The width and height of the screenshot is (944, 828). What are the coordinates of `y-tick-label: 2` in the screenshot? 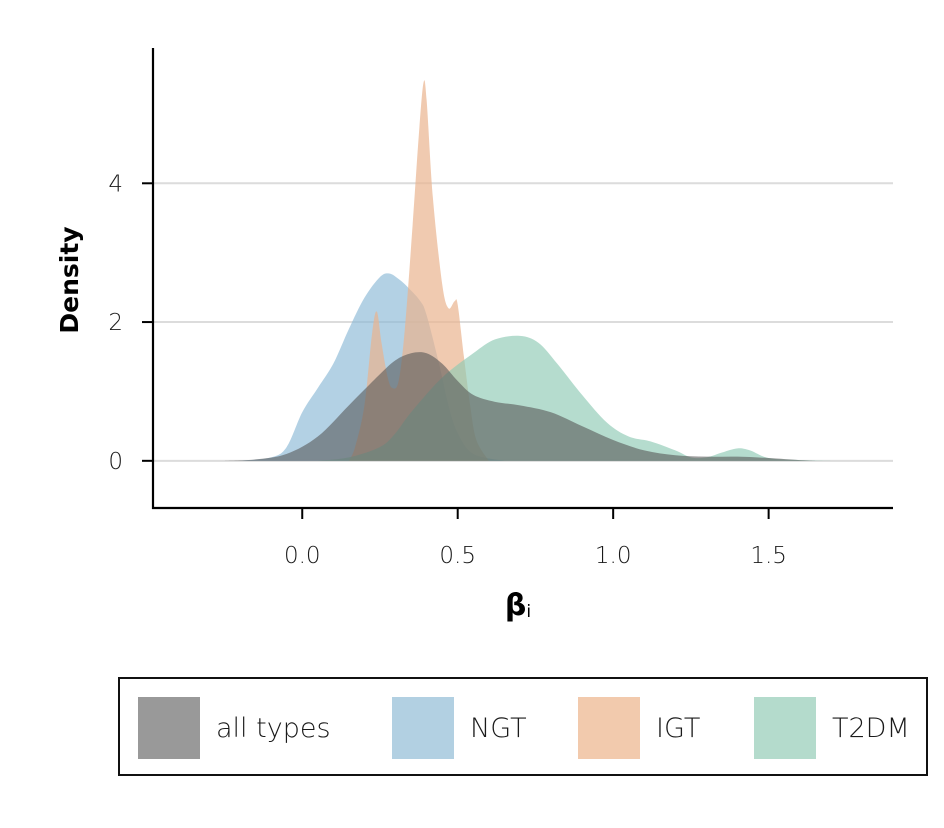 It's located at (115, 323).